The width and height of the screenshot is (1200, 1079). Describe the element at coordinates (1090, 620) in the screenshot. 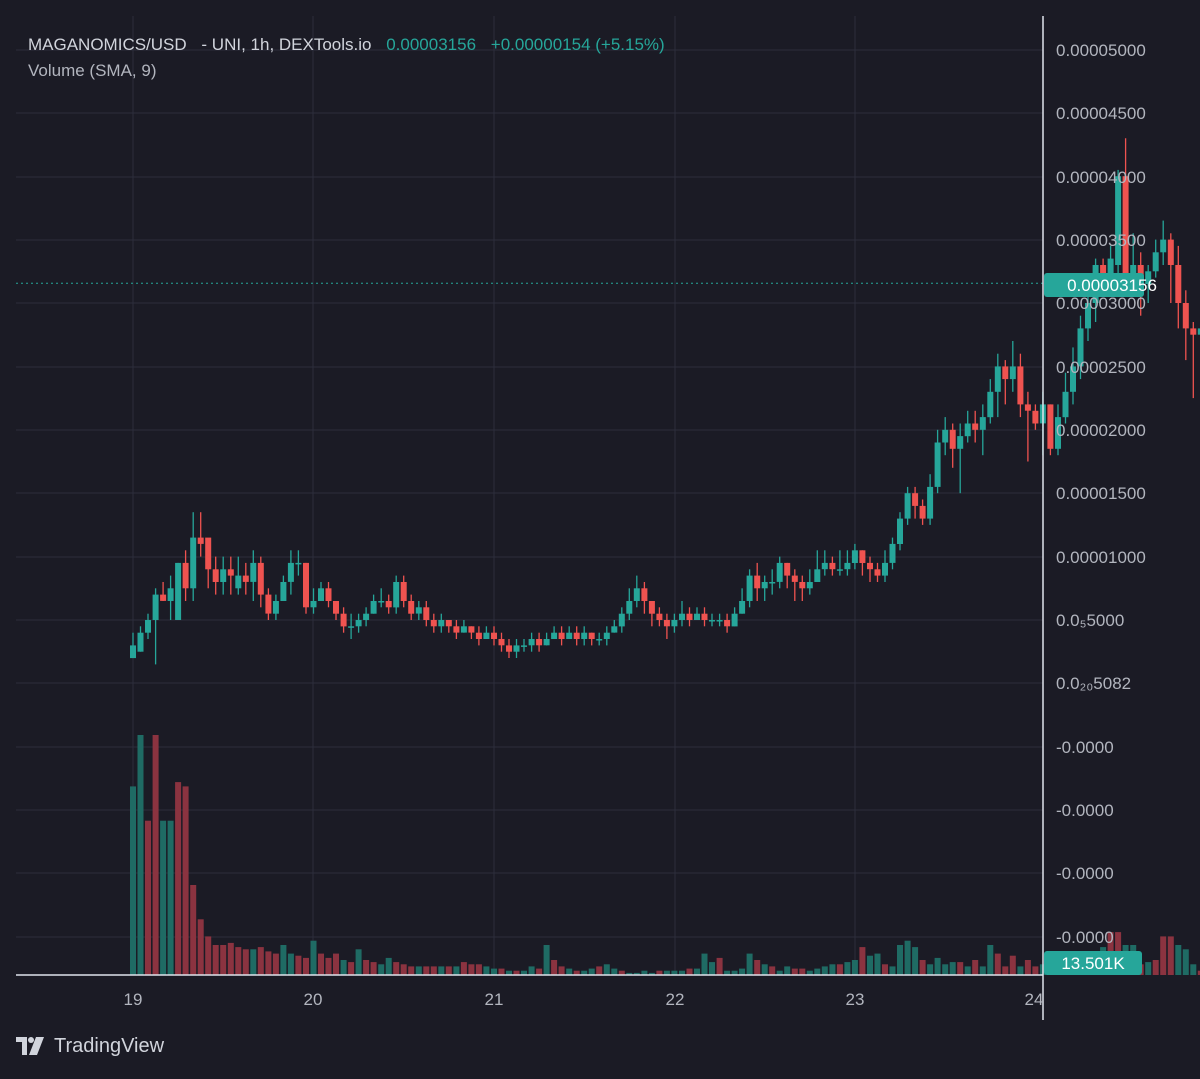

I see `price-axis-label: 0.0₅5000` at that location.